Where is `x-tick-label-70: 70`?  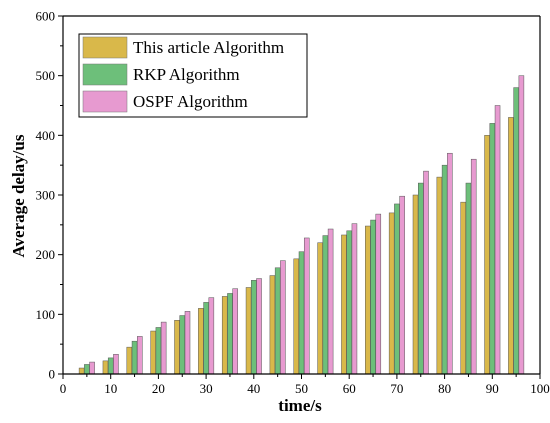 x-tick-label-70: 70 is located at coordinates (396, 388).